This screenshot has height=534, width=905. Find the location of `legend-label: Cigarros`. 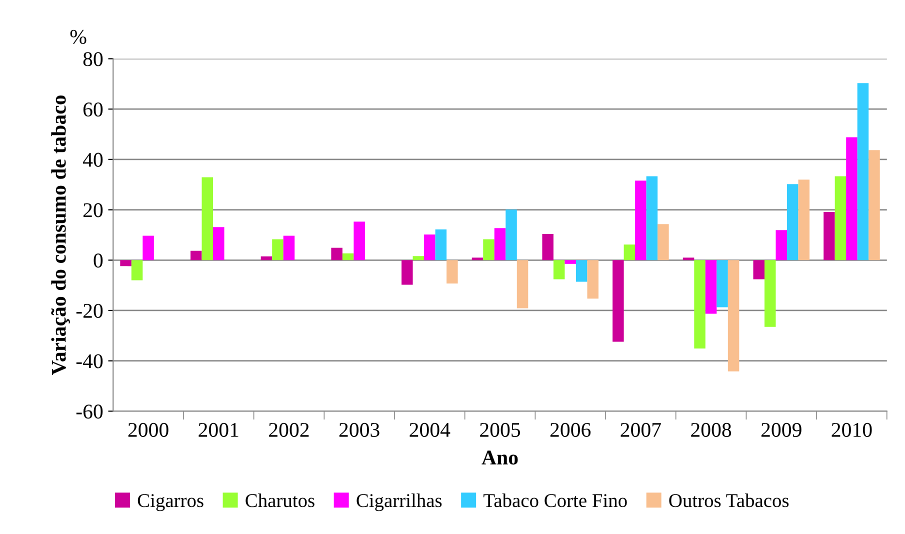

legend-label: Cigarros is located at coordinates (171, 503).